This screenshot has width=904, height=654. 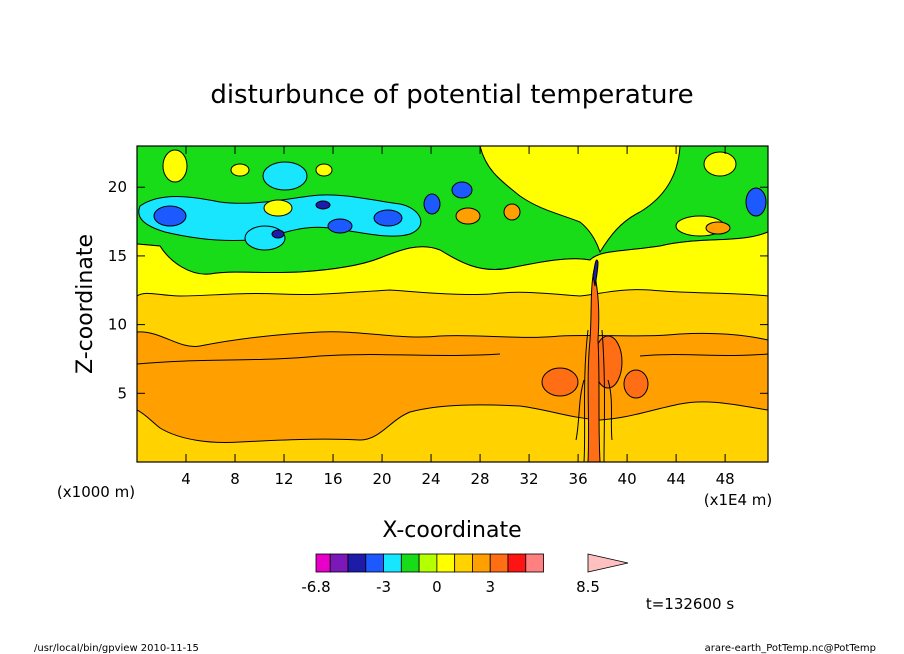 What do you see at coordinates (580, 200) in the screenshot?
I see `field-plume` at bounding box center [580, 200].